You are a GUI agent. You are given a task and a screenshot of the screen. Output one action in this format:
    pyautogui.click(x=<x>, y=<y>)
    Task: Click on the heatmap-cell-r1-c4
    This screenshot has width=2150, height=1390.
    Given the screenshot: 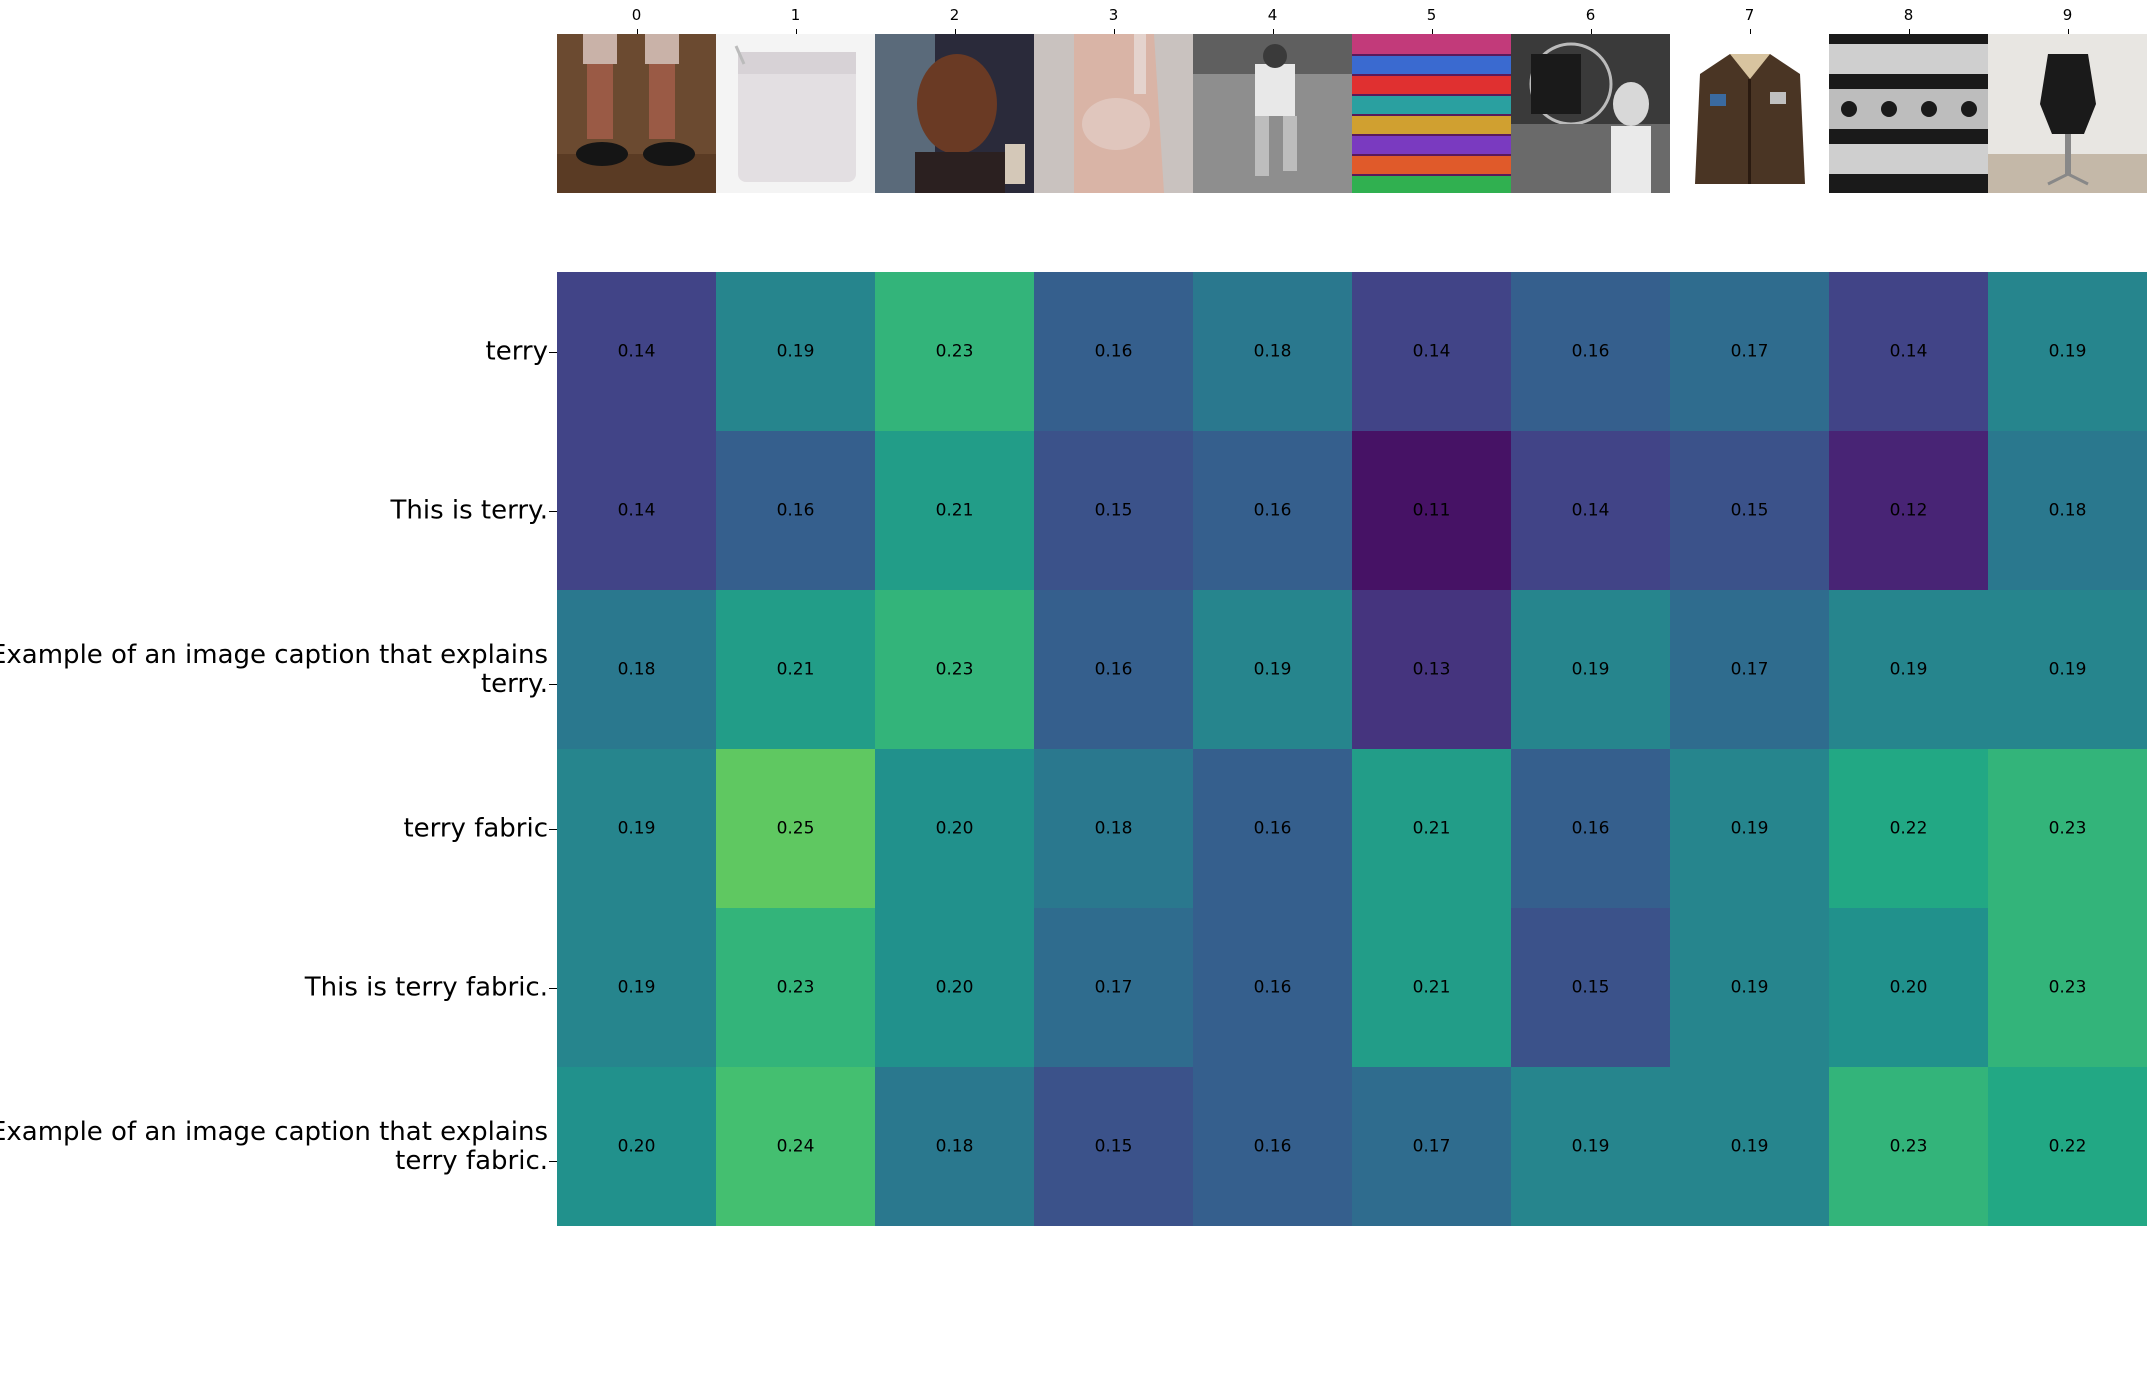 What is the action you would take?
    pyautogui.click(x=1273, y=511)
    